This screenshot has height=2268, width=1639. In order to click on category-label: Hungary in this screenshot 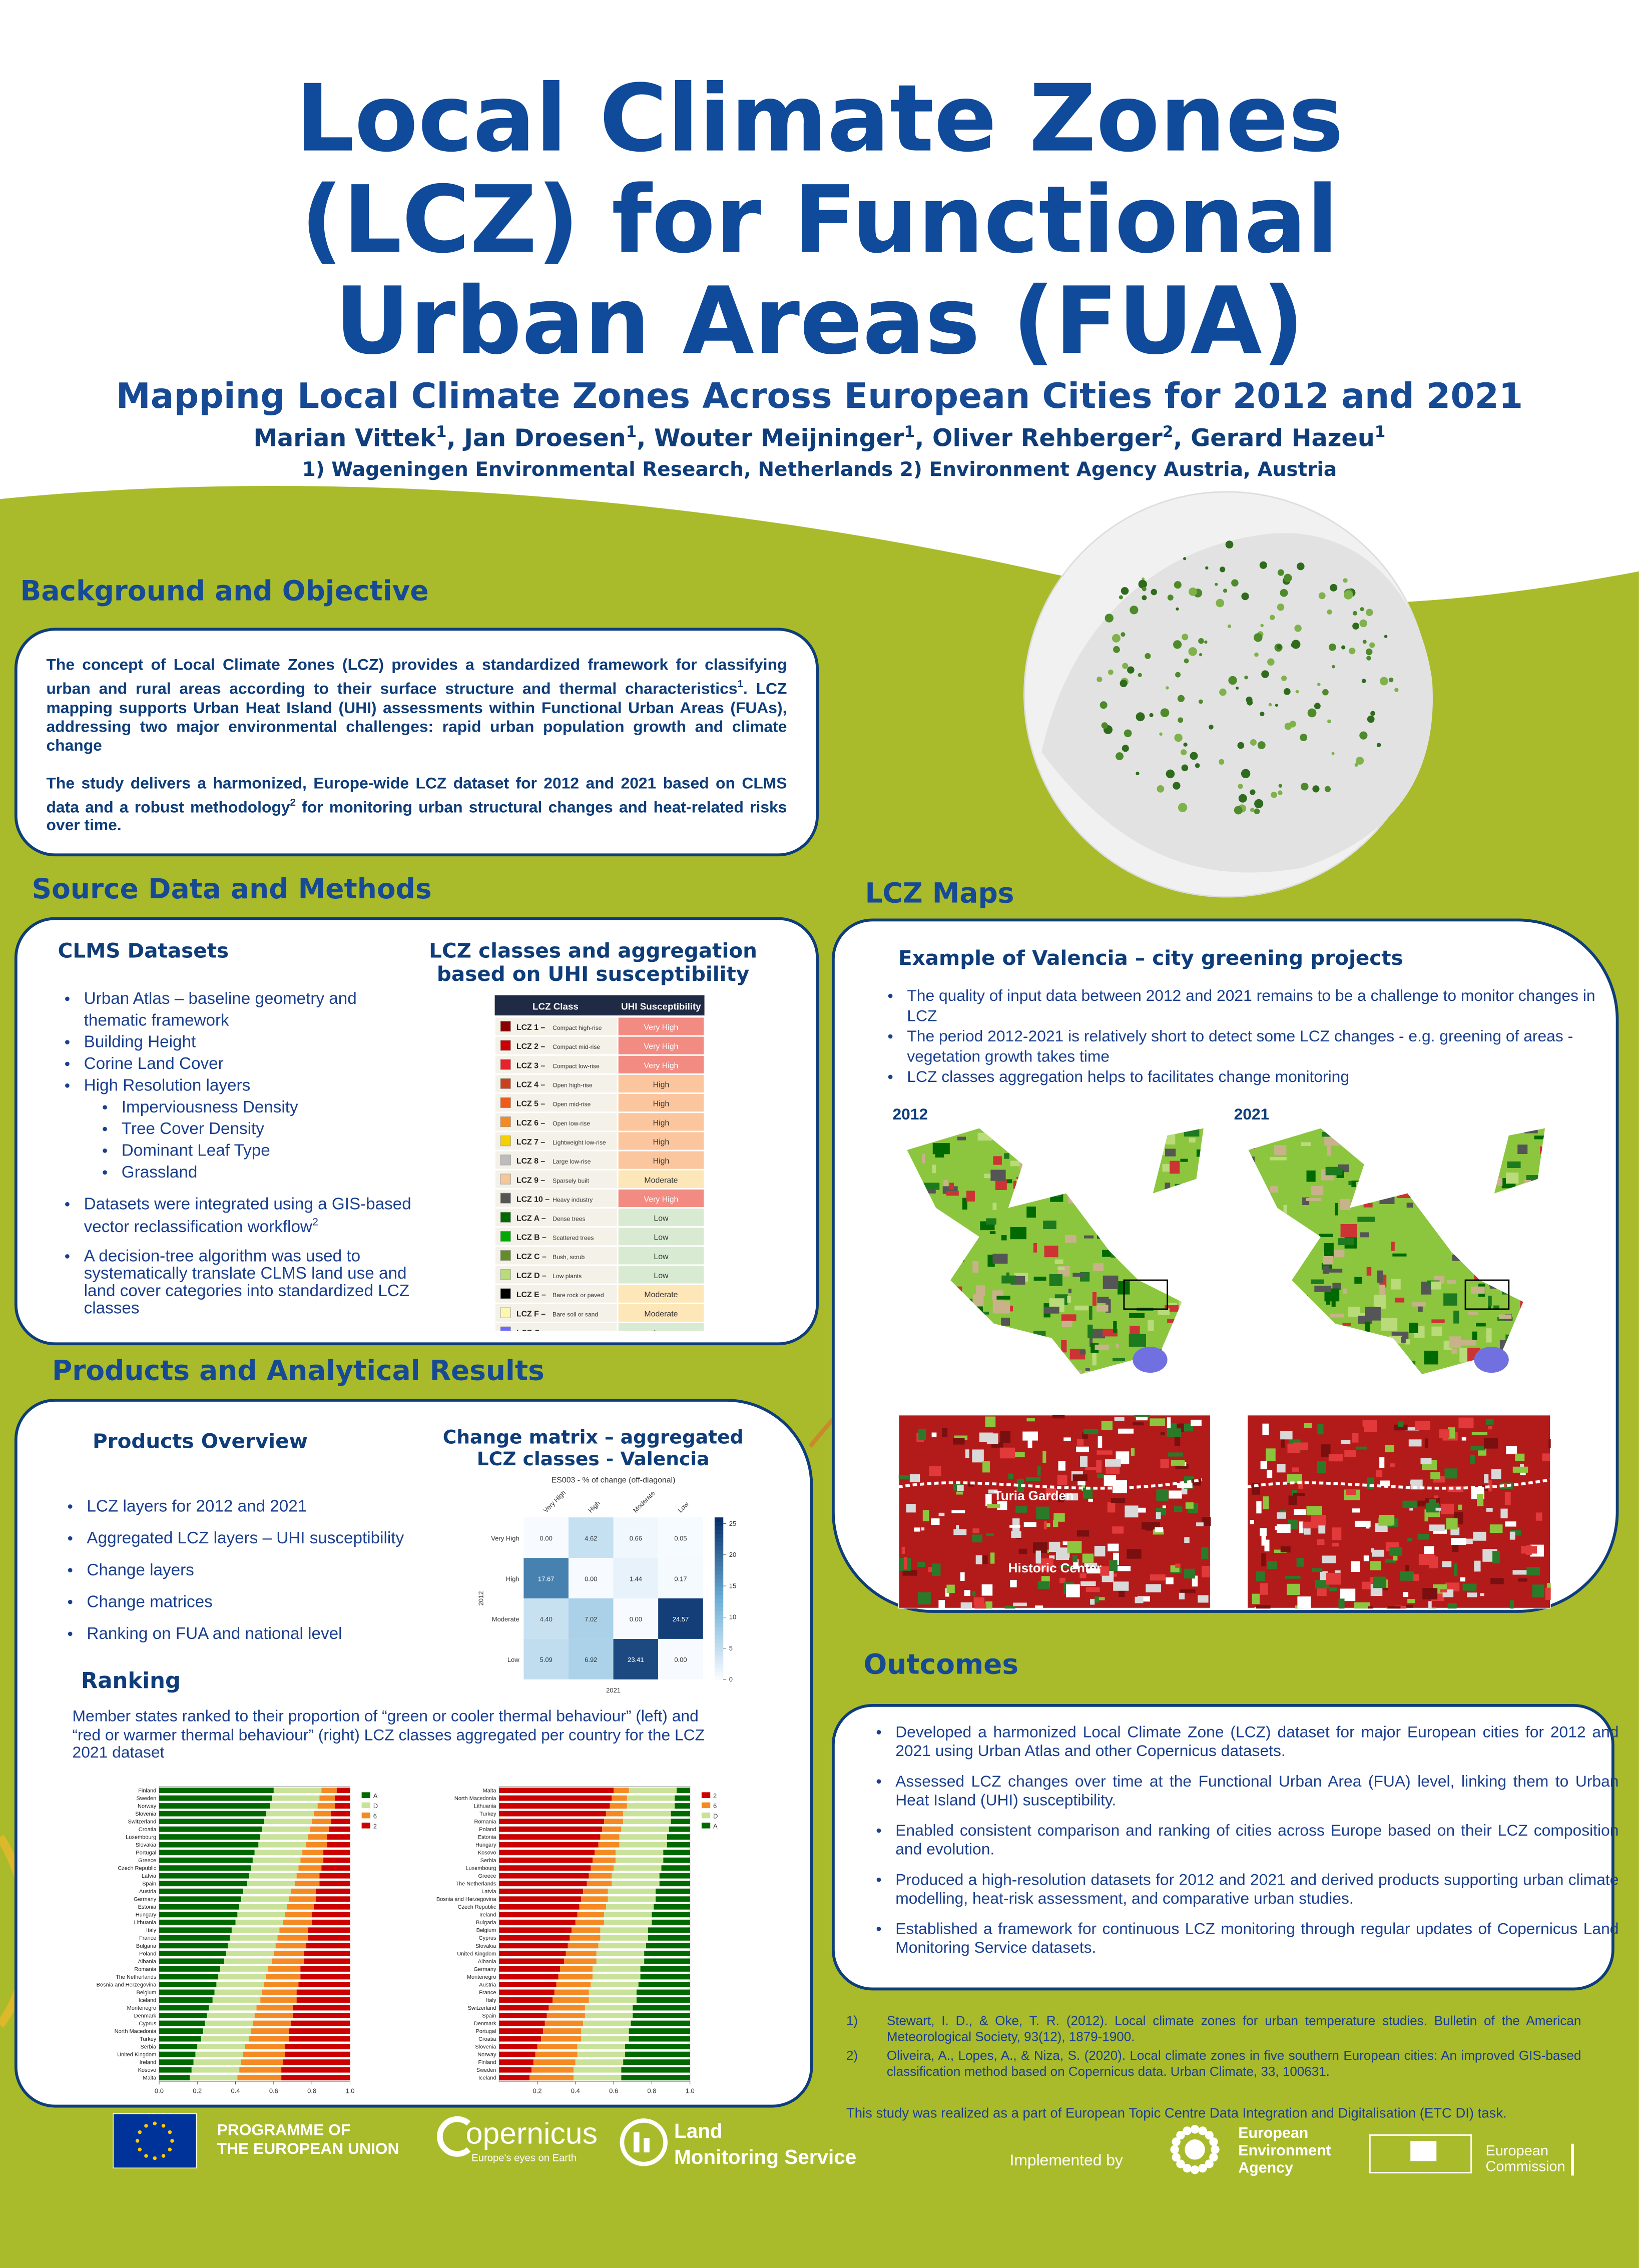, I will do `click(485, 1845)`.